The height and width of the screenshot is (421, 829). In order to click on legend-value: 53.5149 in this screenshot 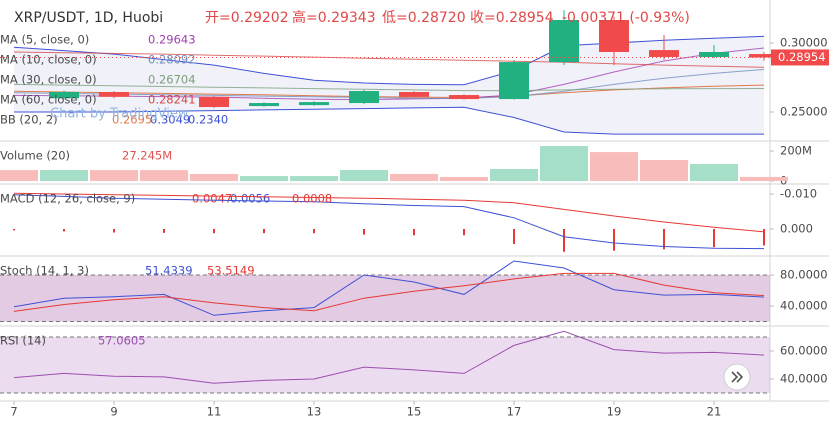, I will do `click(231, 271)`.